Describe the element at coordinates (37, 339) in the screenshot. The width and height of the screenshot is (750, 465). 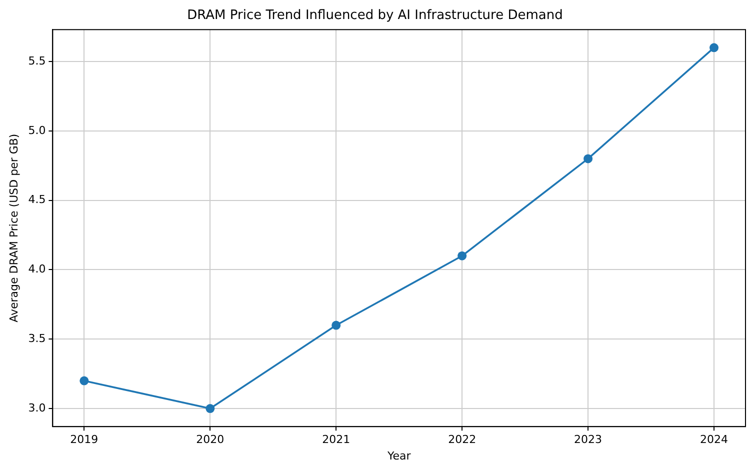
I see `y-tick-label: 3.5` at that location.